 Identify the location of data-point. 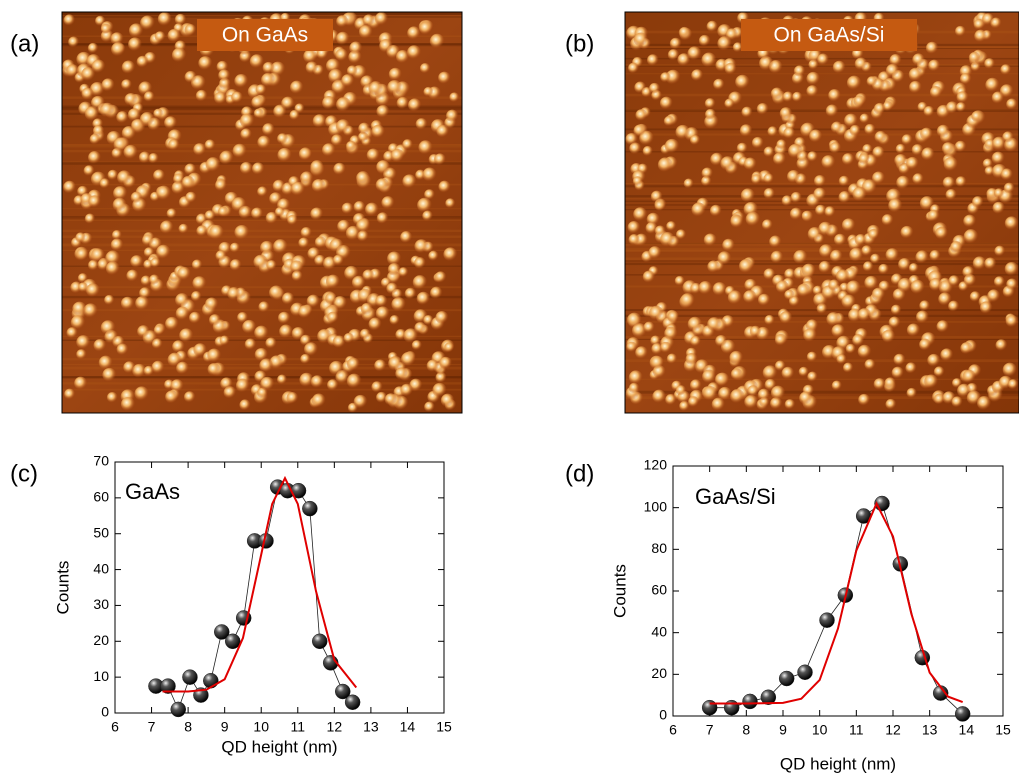
(750, 701).